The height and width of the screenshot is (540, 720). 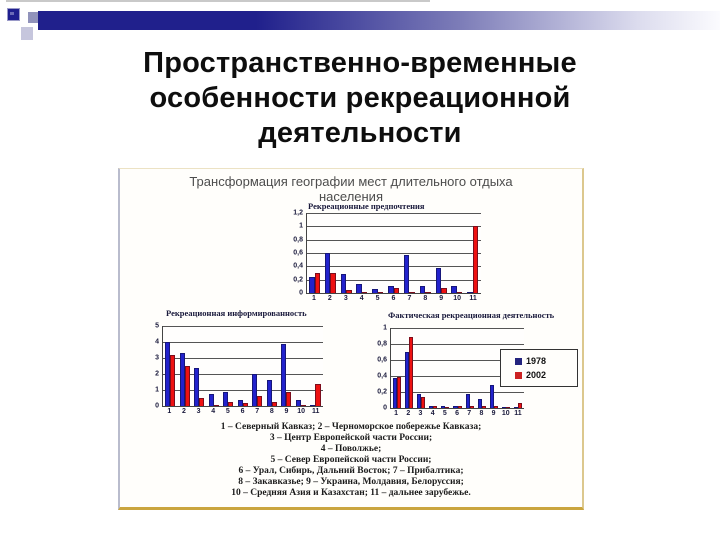 What do you see at coordinates (298, 253) in the screenshot?
I see `y-axis: 1,2 1 0,8 0,6 0,4 0,2 0` at bounding box center [298, 253].